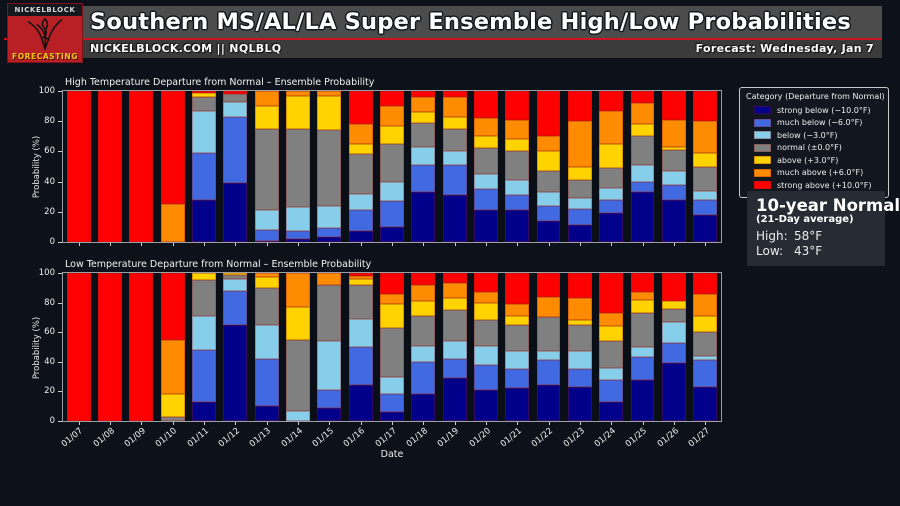 This screenshot has width=900, height=506. What do you see at coordinates (46, 273) in the screenshot?
I see `y-tick-label: 100` at bounding box center [46, 273].